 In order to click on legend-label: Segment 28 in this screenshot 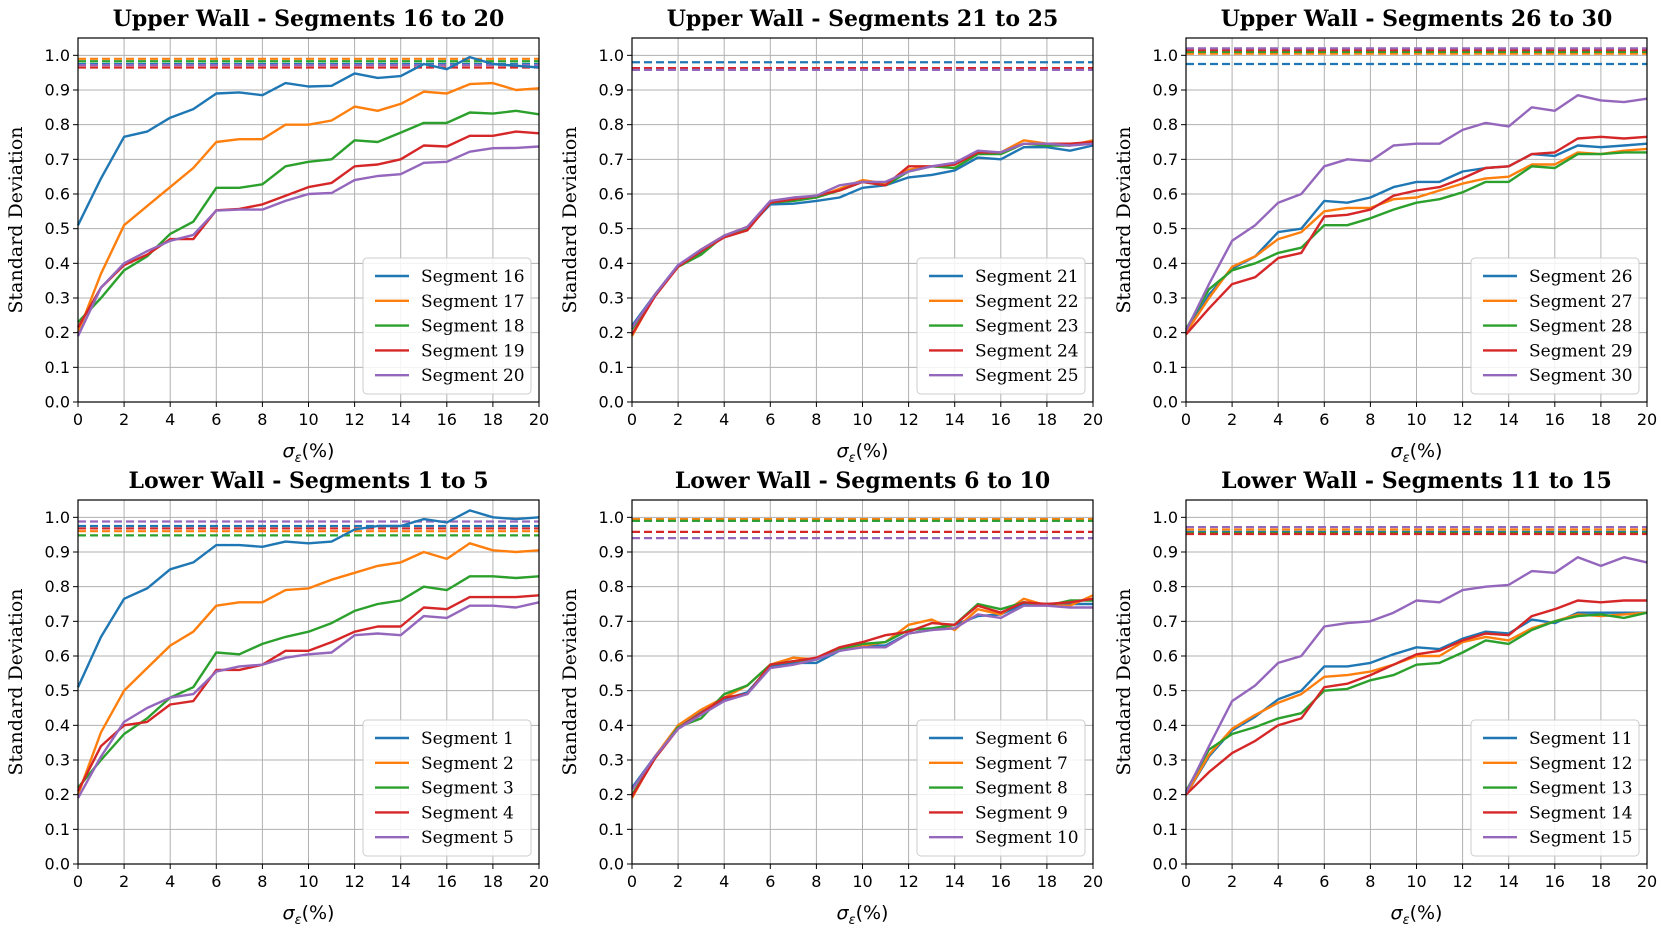, I will do `click(1581, 327)`.